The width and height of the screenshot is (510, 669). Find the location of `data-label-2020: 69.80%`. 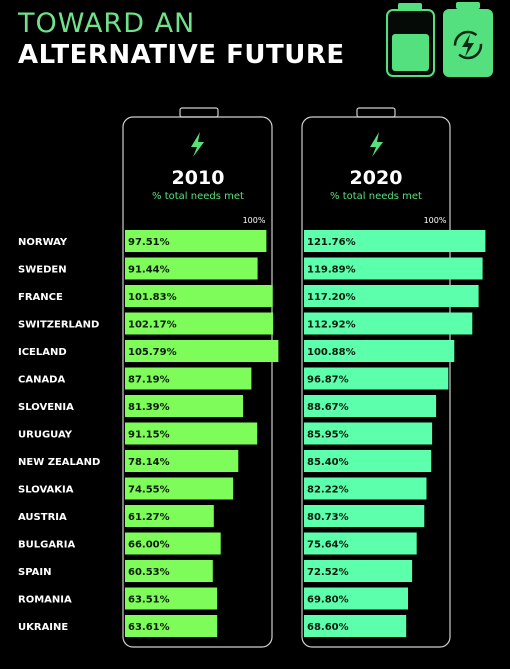

data-label-2020: 69.80% is located at coordinates (328, 600).